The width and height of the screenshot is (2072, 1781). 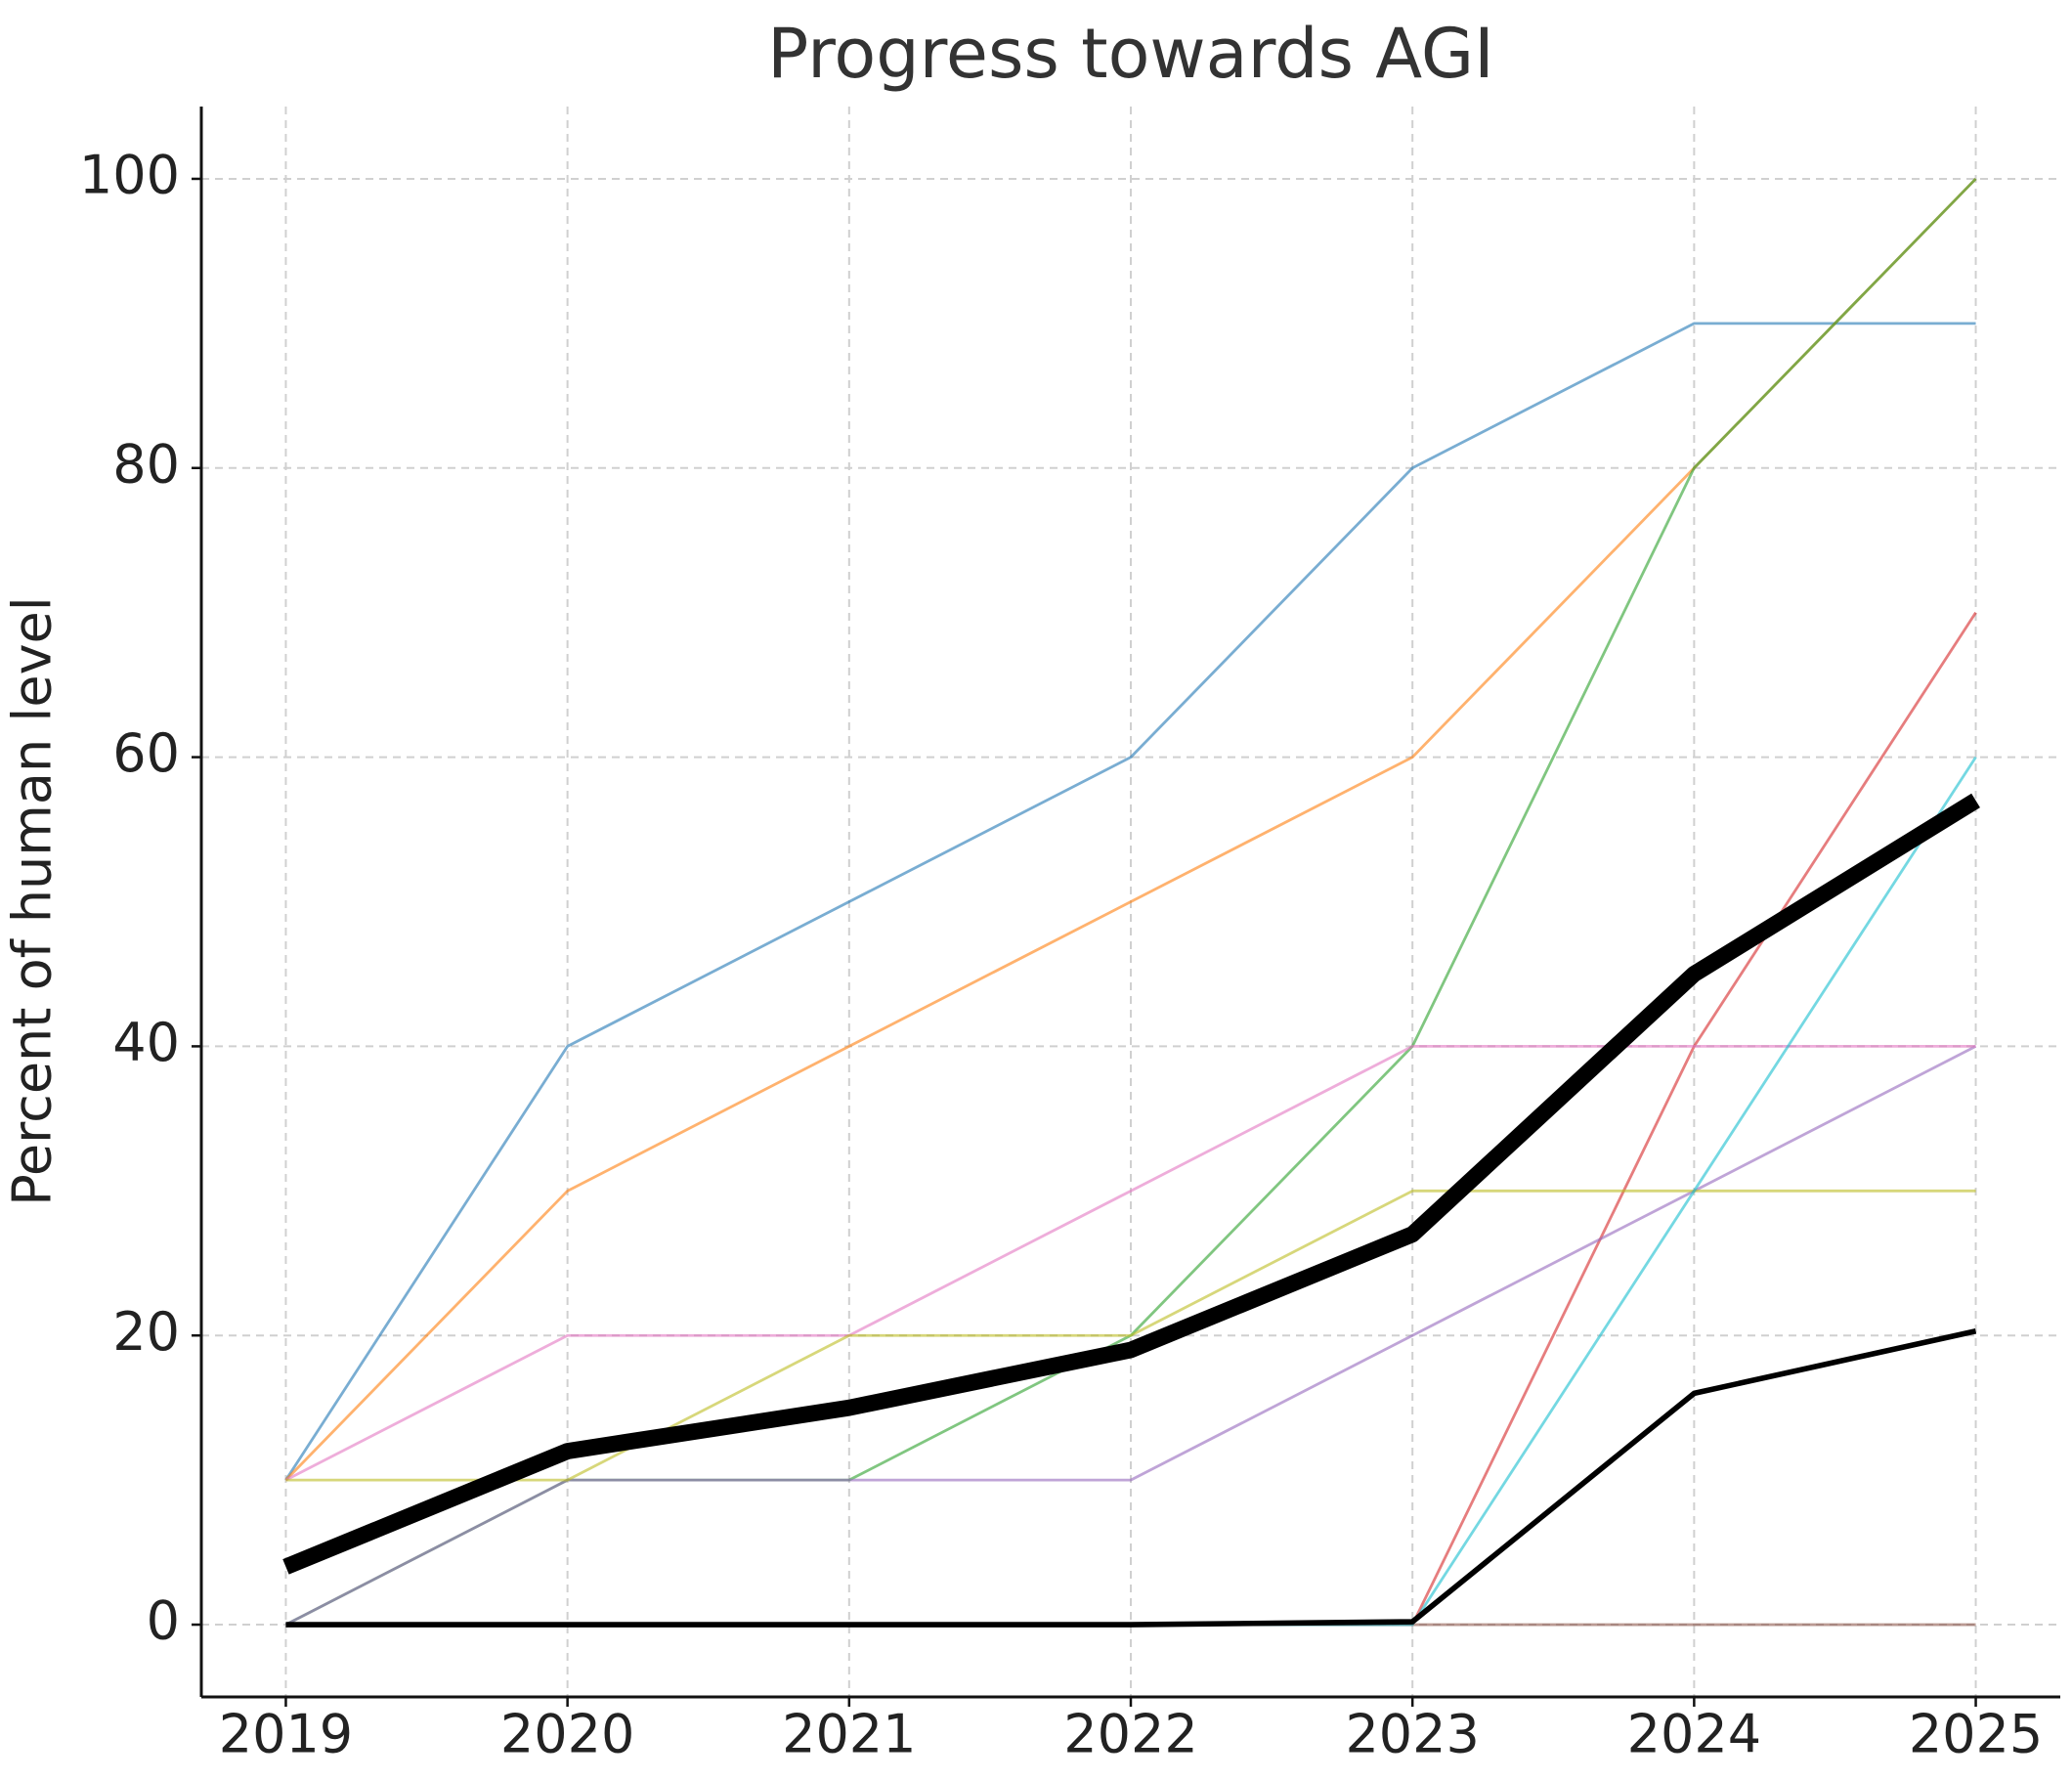 I want to click on y-tick-label: 80, so click(x=146, y=464).